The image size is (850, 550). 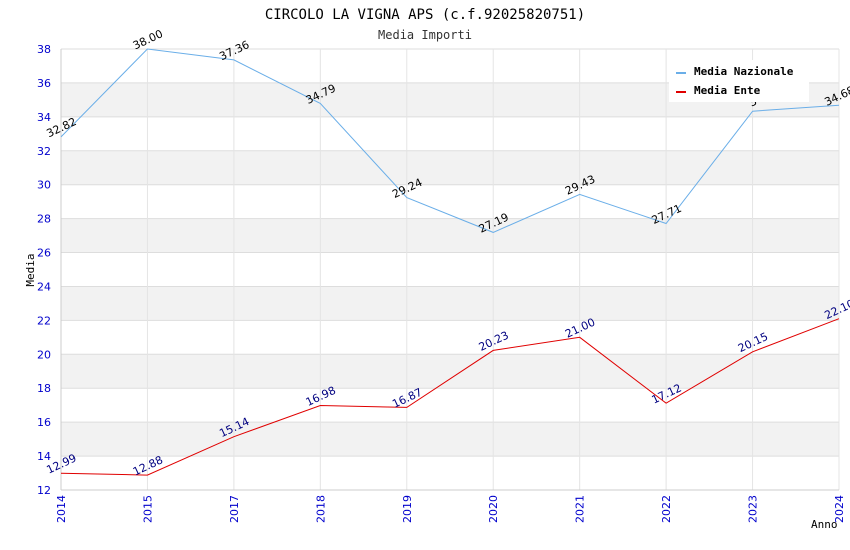 I want to click on y-tick-label: 30, so click(x=44, y=185).